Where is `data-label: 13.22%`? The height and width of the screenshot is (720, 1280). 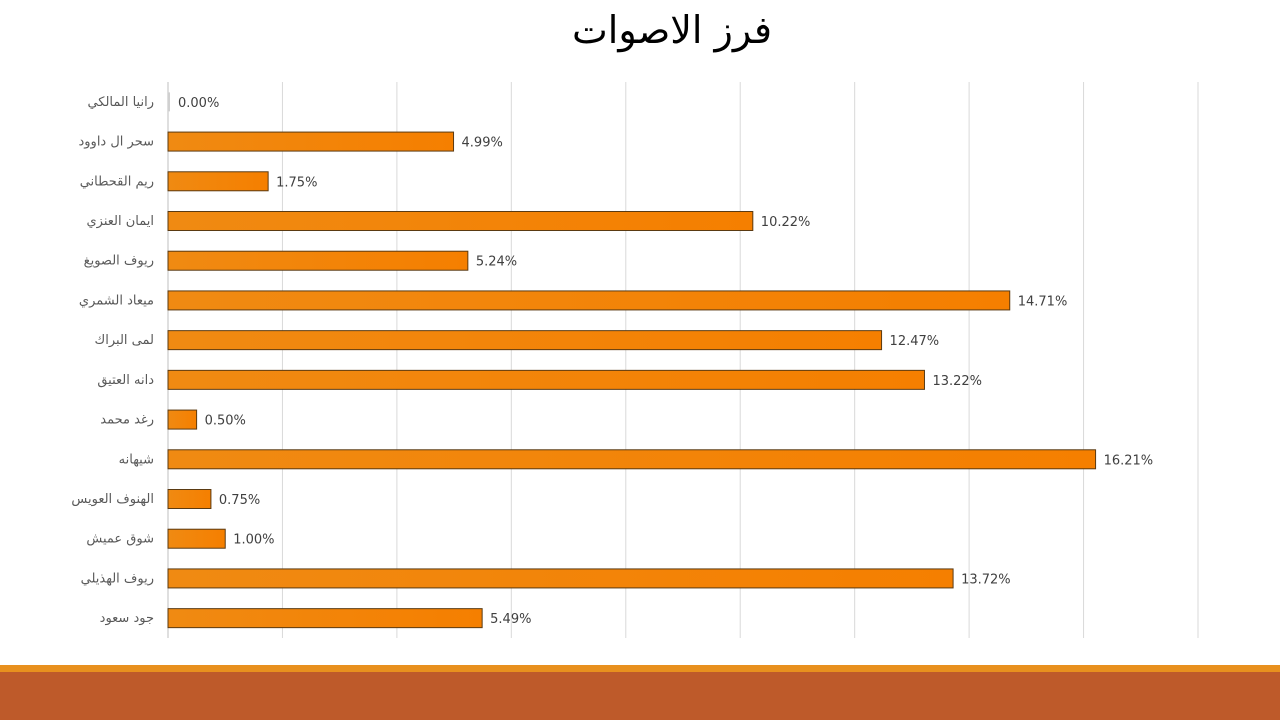 data-label: 13.22% is located at coordinates (957, 381).